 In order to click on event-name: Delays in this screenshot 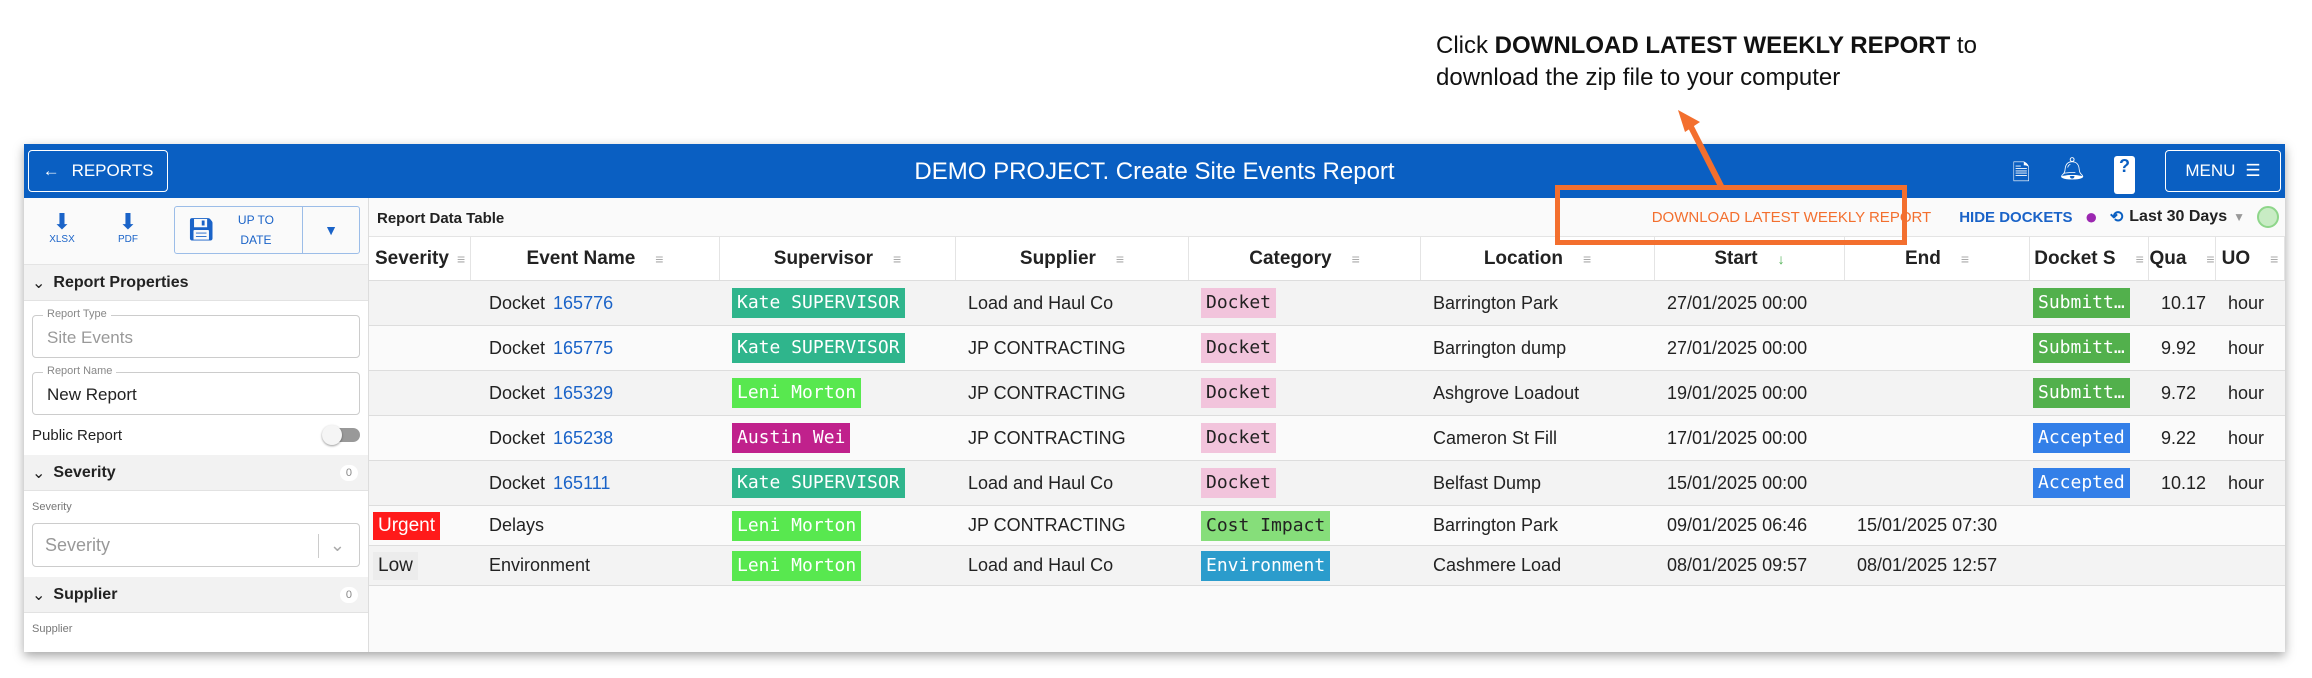, I will do `click(517, 525)`.